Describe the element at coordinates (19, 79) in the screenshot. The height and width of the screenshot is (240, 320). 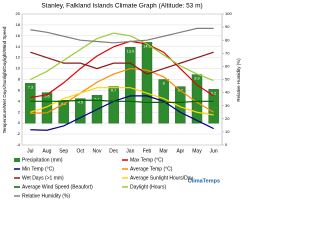
I see `y-tick-label: 8` at that location.